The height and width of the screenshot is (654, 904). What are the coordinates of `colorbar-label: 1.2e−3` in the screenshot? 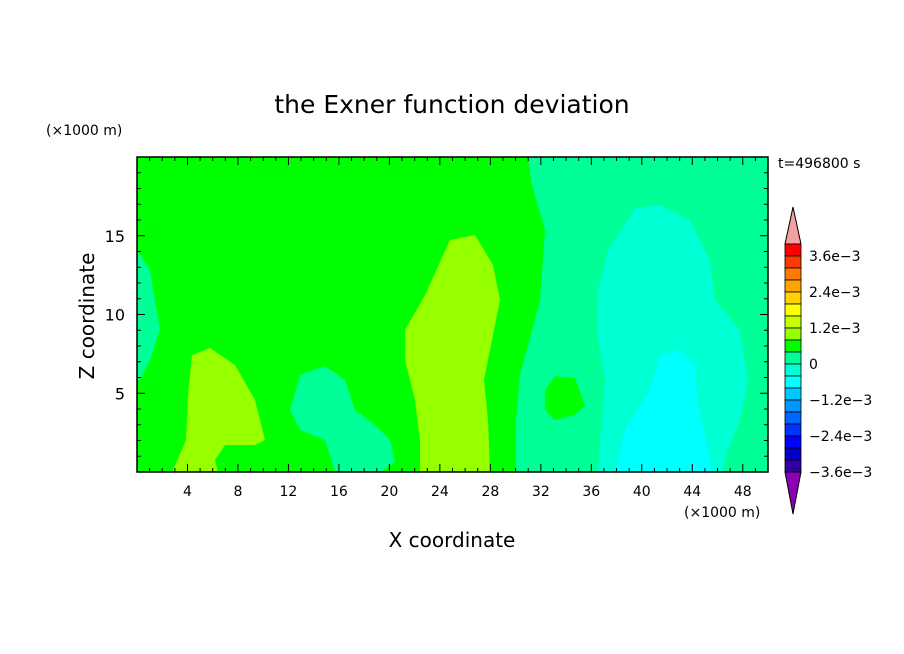 It's located at (835, 329).